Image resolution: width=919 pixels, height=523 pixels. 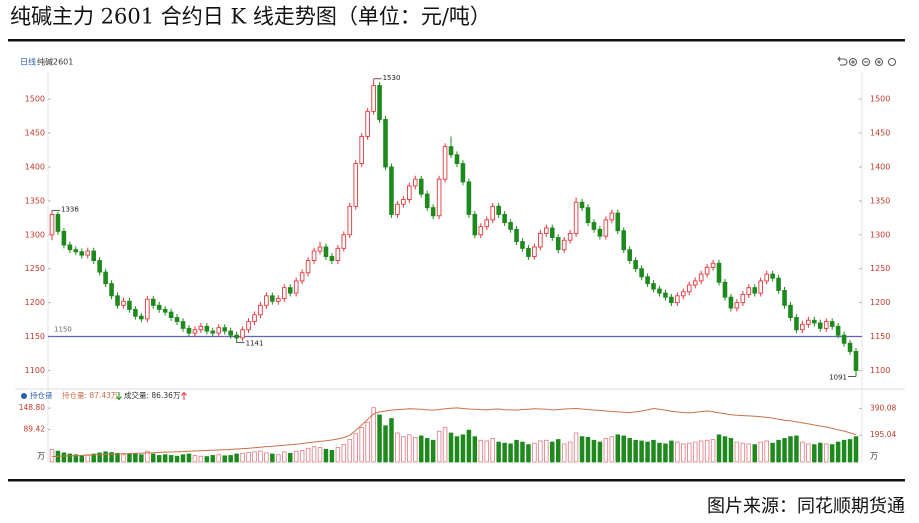 What do you see at coordinates (250, 17) in the screenshot?
I see `chart-title: 纯碱主力 2601 合约日 K 线走势图（单位：元/吨）` at bounding box center [250, 17].